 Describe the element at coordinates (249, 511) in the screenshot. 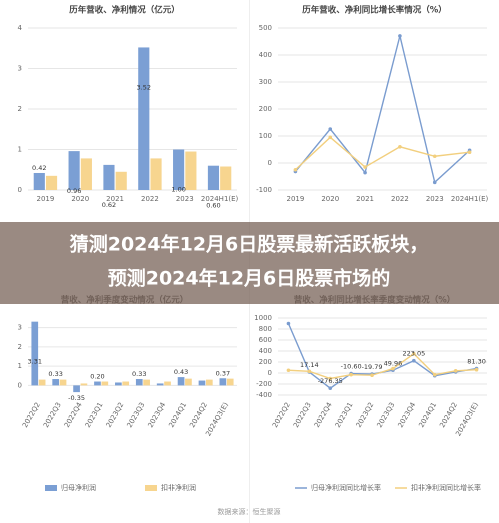

I see `footer: 数据来源：恒生聚源` at that location.